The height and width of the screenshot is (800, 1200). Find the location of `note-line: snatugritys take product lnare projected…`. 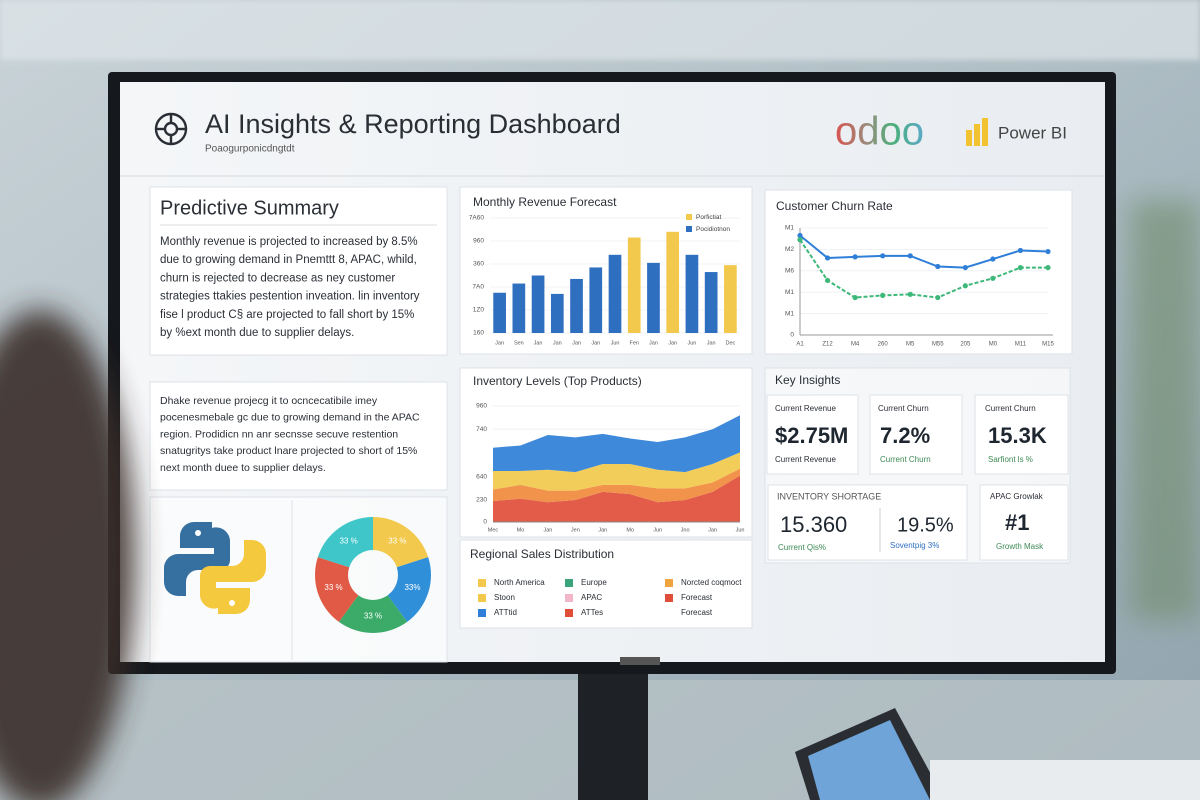

note-line: snatugritys take product lnare projected… is located at coordinates (288, 451).